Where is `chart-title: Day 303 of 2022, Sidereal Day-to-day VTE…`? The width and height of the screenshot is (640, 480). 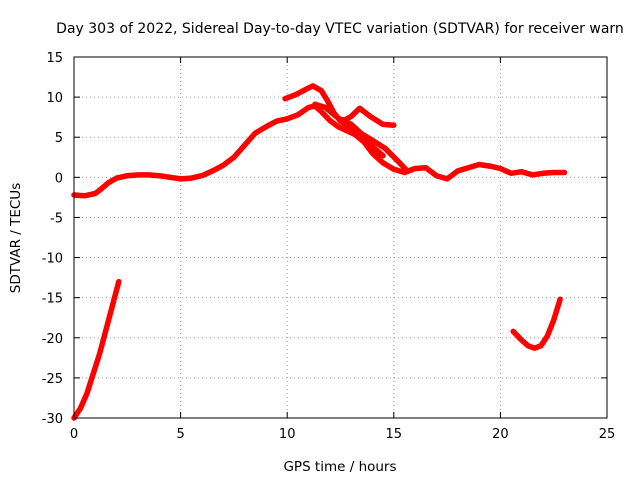
chart-title: Day 303 of 2022, Sidereal Day-to-day VTE… is located at coordinates (340, 29).